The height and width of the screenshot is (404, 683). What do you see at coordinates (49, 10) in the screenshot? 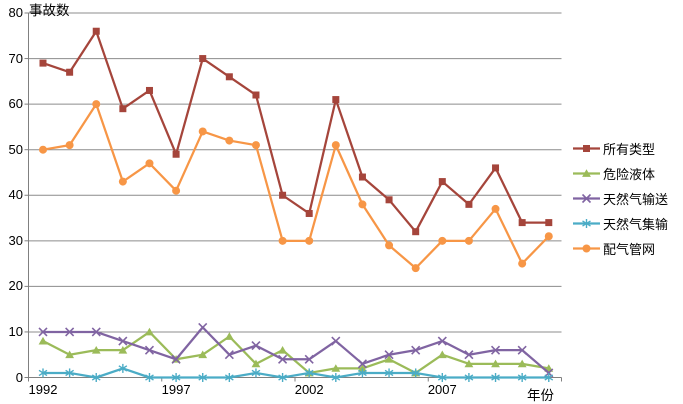
I see `y-axis-title: 事故数` at bounding box center [49, 10].